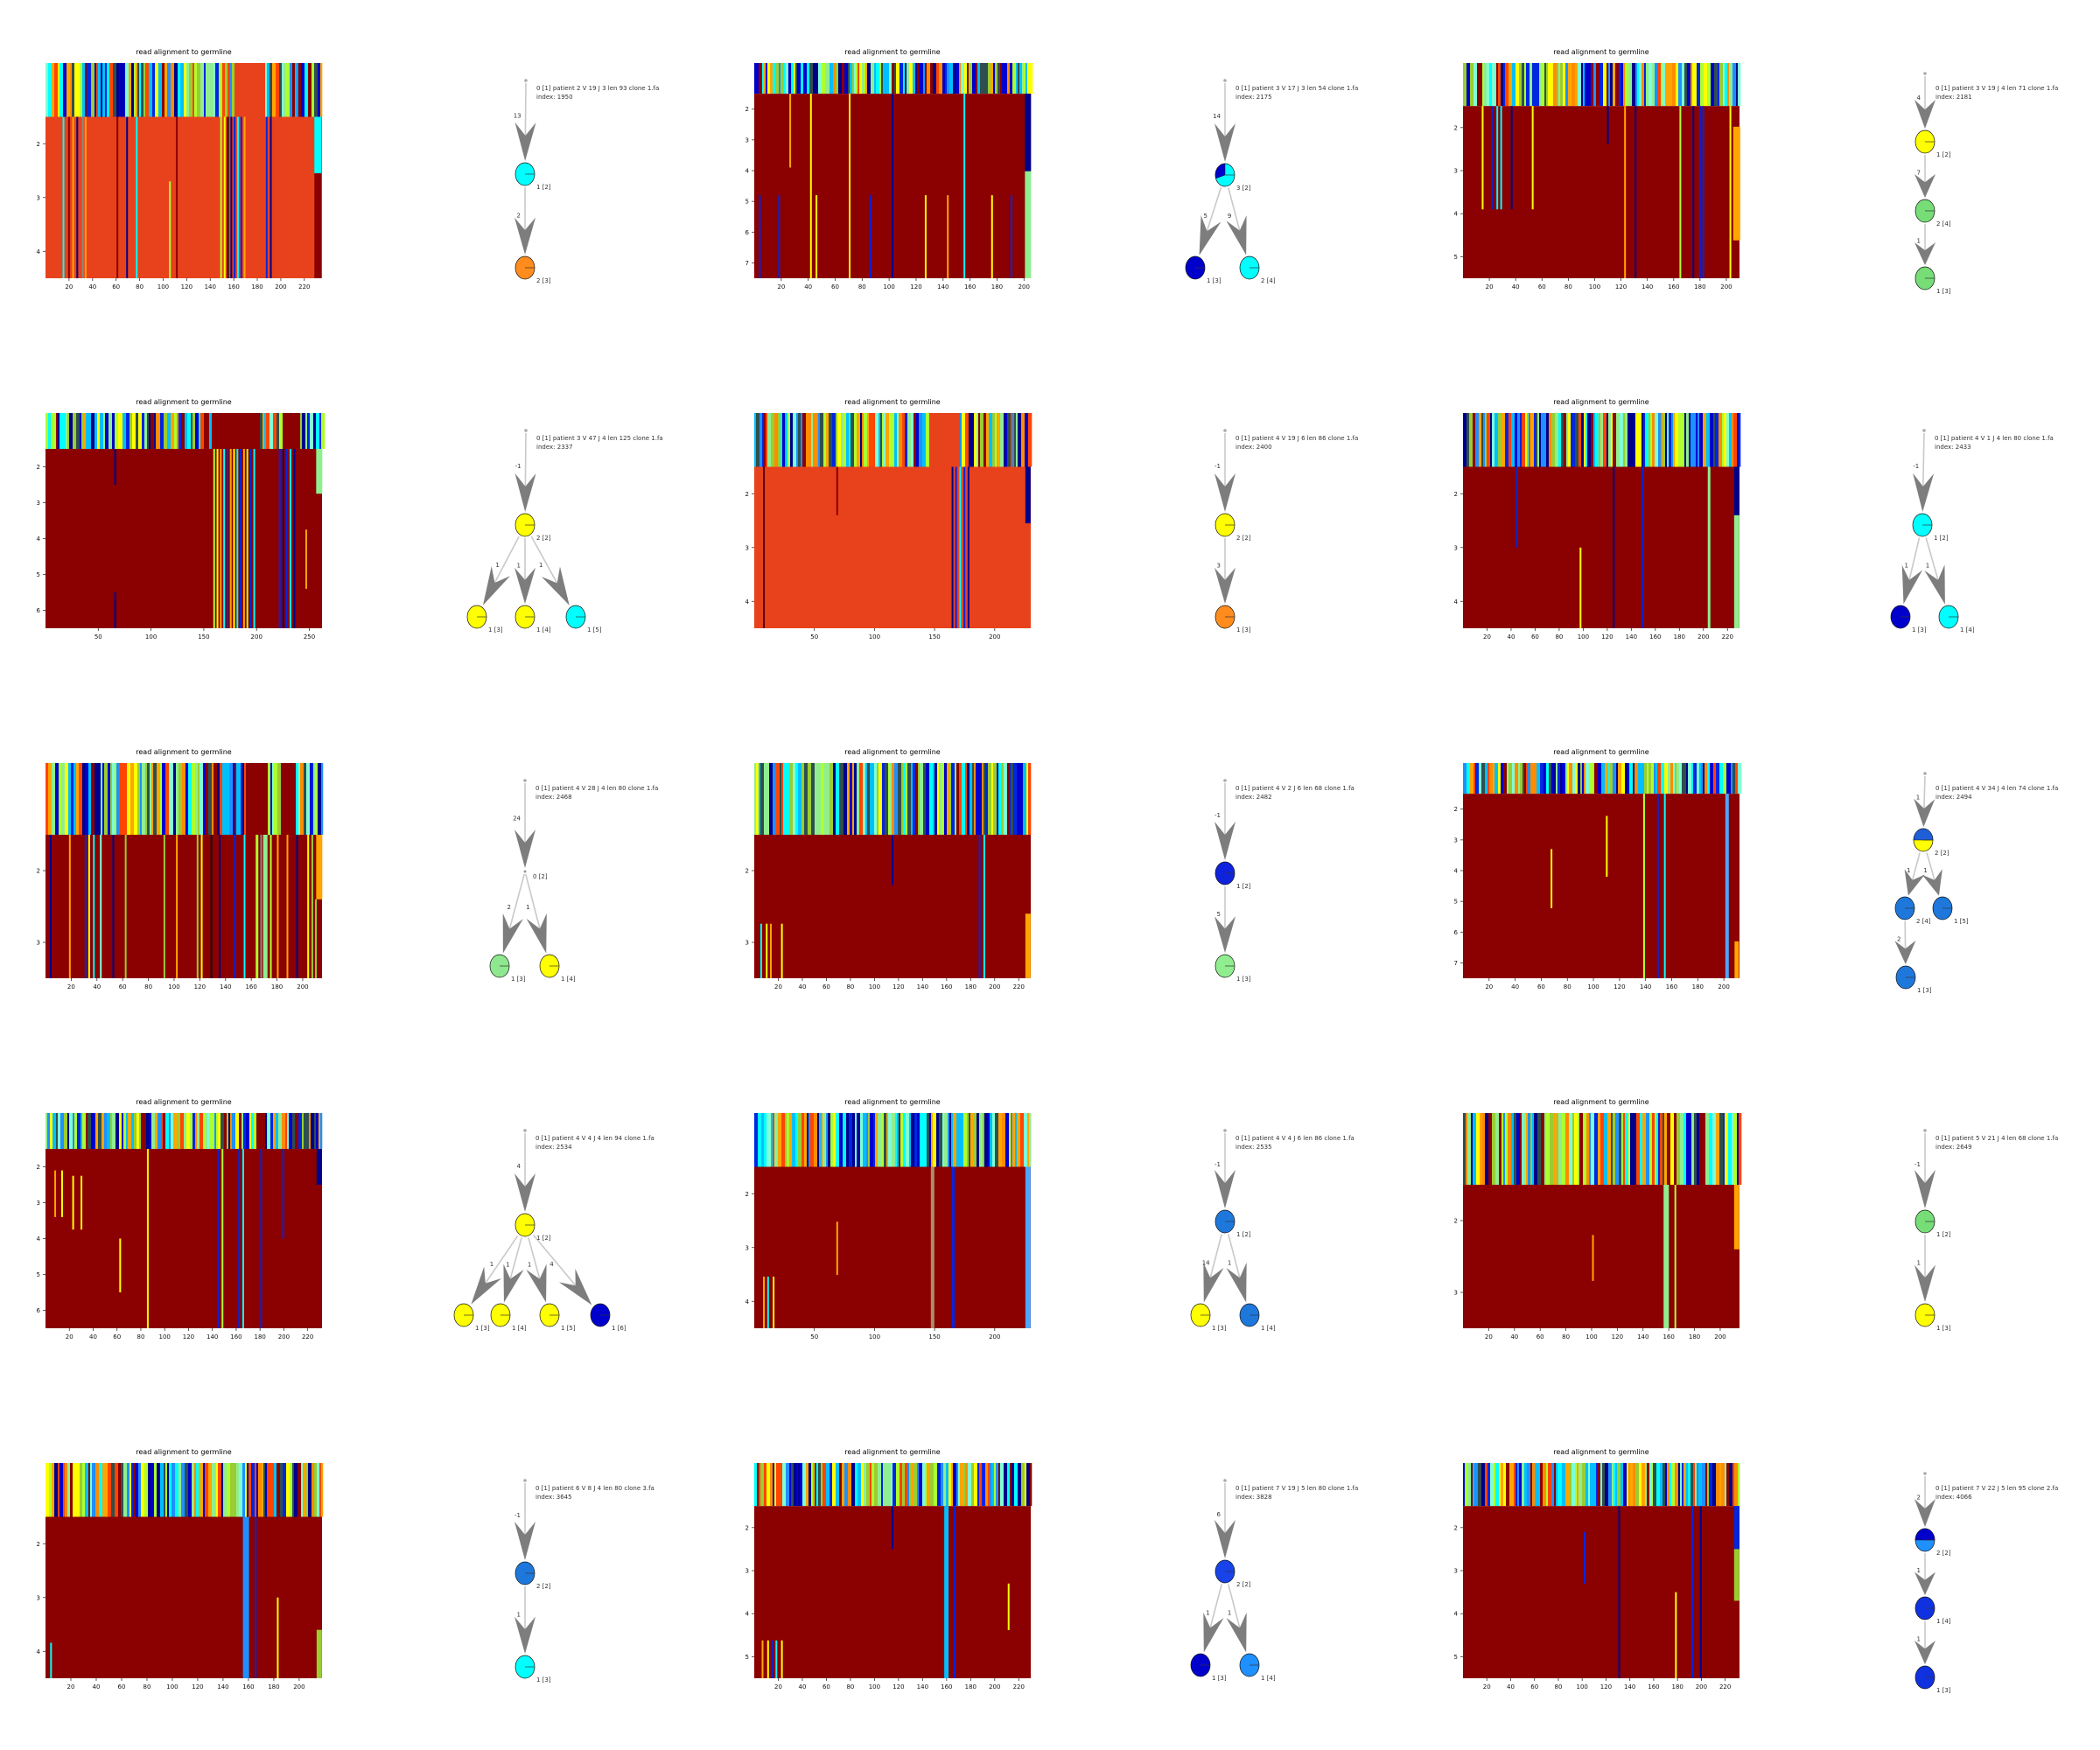  I want to click on node-label: 1 [4], so click(519, 1328).